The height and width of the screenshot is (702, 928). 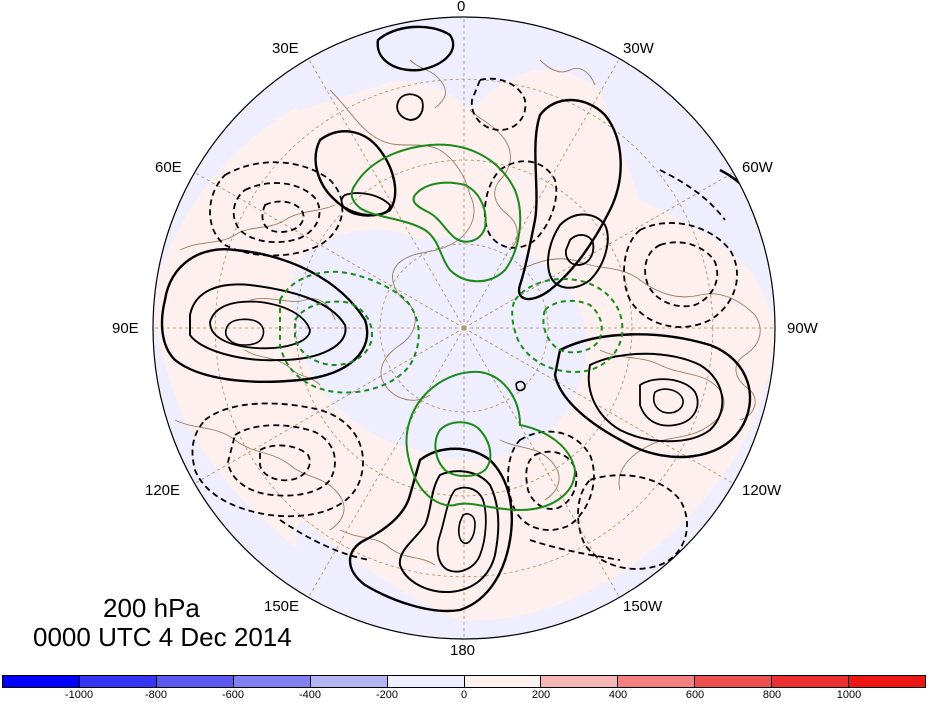 What do you see at coordinates (461, 7) in the screenshot?
I see `lon-label-0: 0` at bounding box center [461, 7].